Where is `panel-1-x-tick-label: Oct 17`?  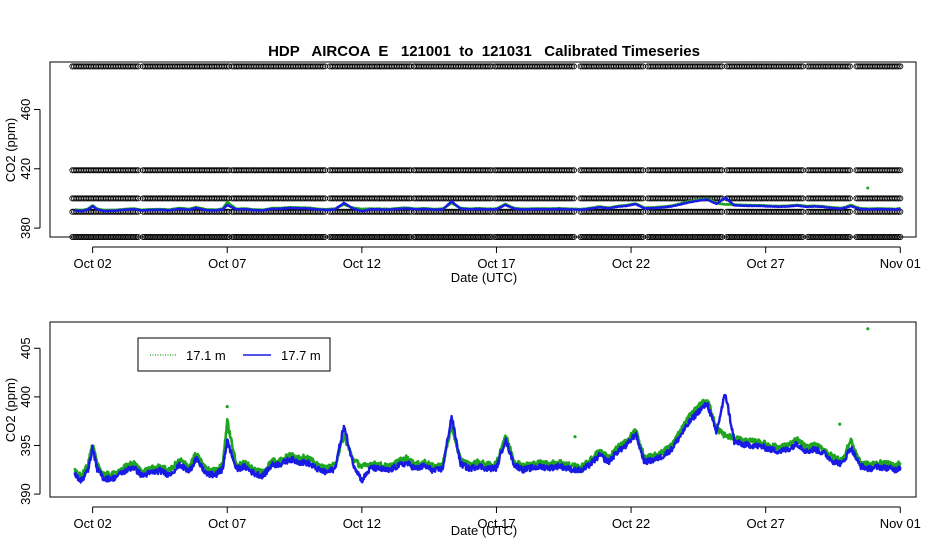 panel-1-x-tick-label: Oct 17 is located at coordinates (496, 263).